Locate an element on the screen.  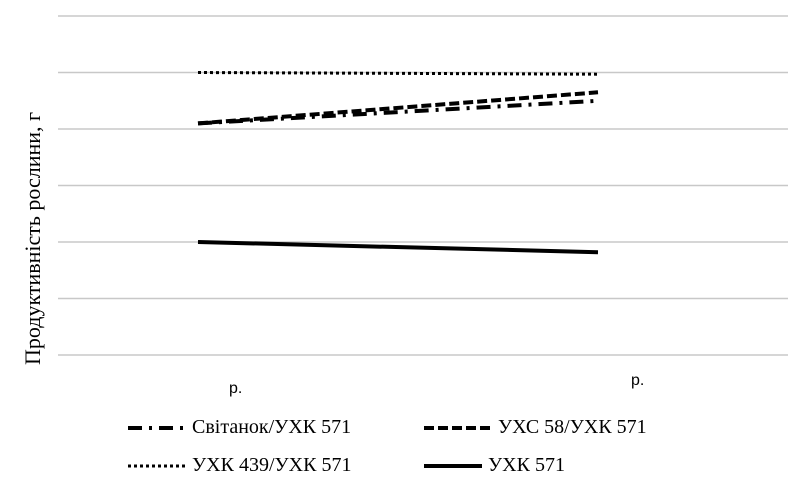
legend-label: УХК 439/УХК 571 is located at coordinates (272, 465).